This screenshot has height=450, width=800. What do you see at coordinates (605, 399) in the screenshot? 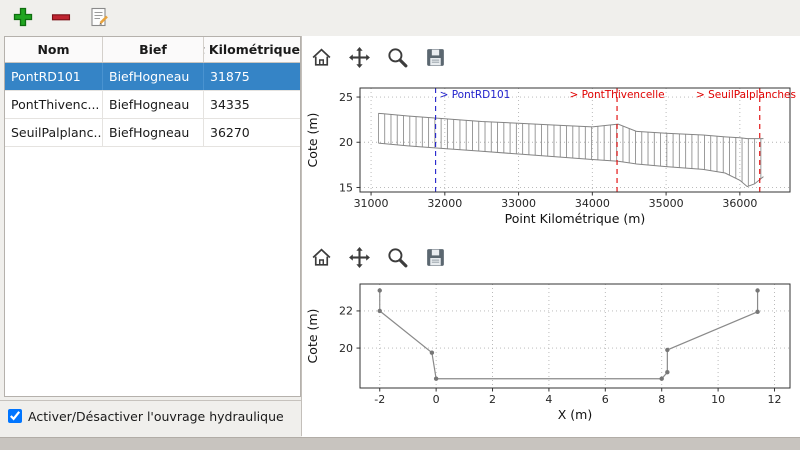
I see `x-tick-label: 6` at bounding box center [605, 399].